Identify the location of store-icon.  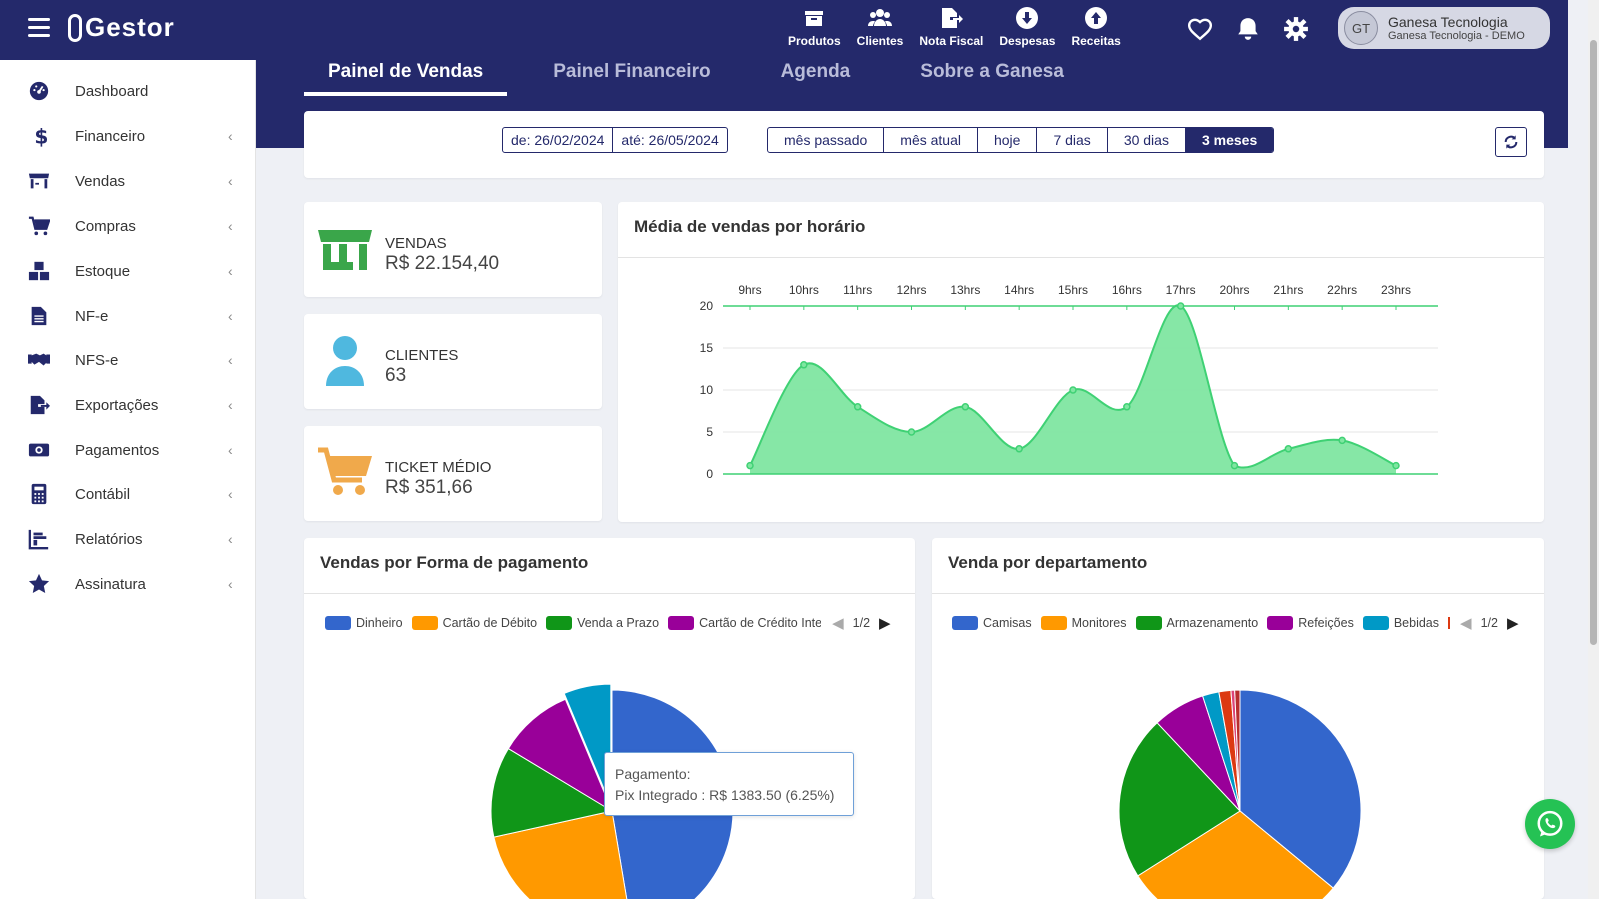
(345, 250).